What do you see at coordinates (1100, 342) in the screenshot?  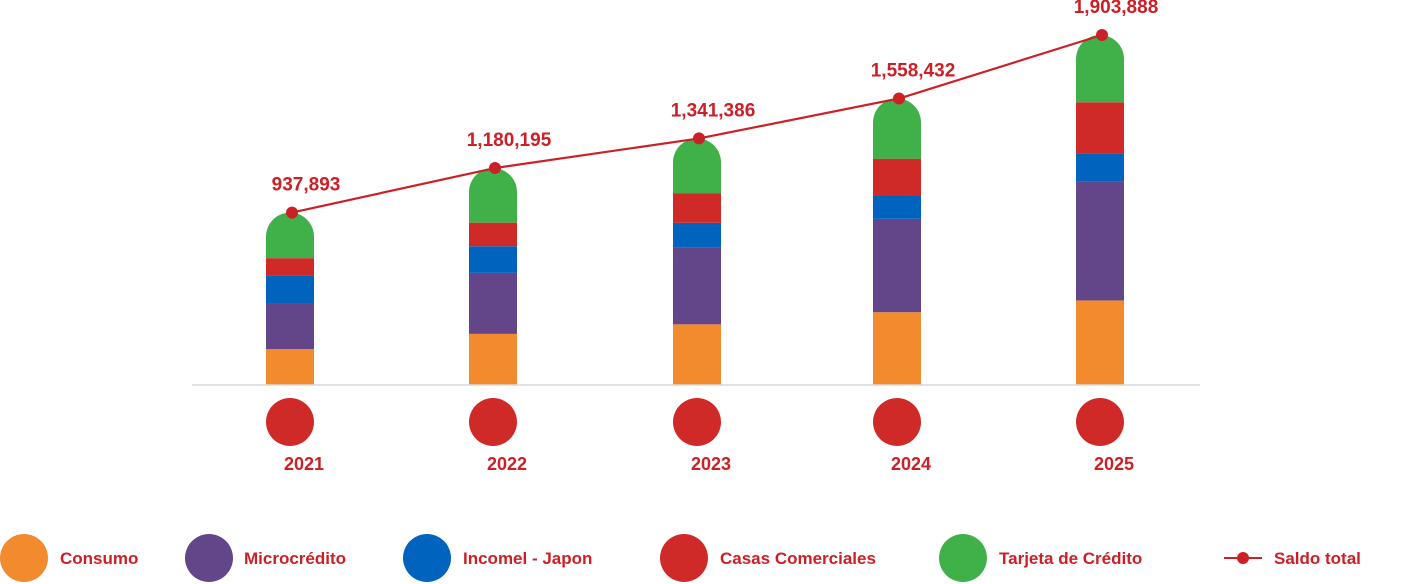 I see `bar-2025-consumo` at bounding box center [1100, 342].